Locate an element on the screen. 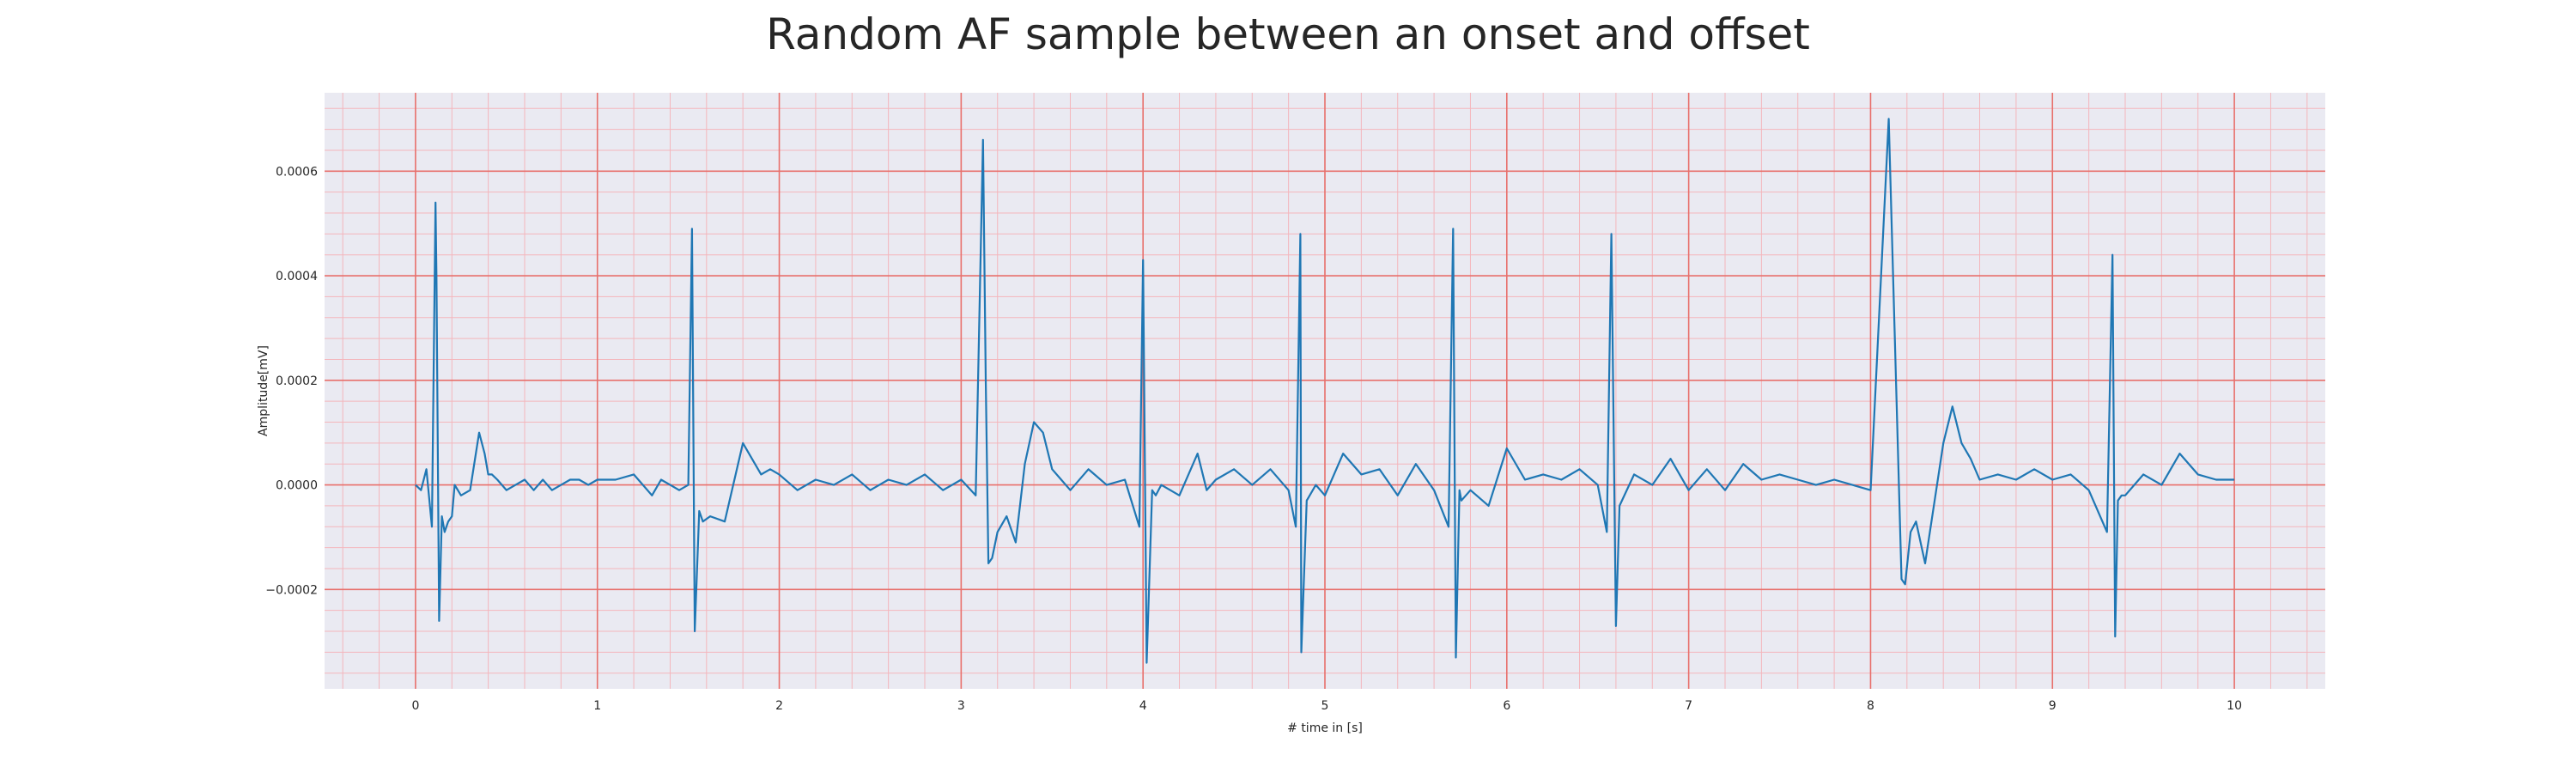  y-axis-ticks: −0.0002 0.0000 0.0002 0.0004 0.0006 is located at coordinates (291, 381).